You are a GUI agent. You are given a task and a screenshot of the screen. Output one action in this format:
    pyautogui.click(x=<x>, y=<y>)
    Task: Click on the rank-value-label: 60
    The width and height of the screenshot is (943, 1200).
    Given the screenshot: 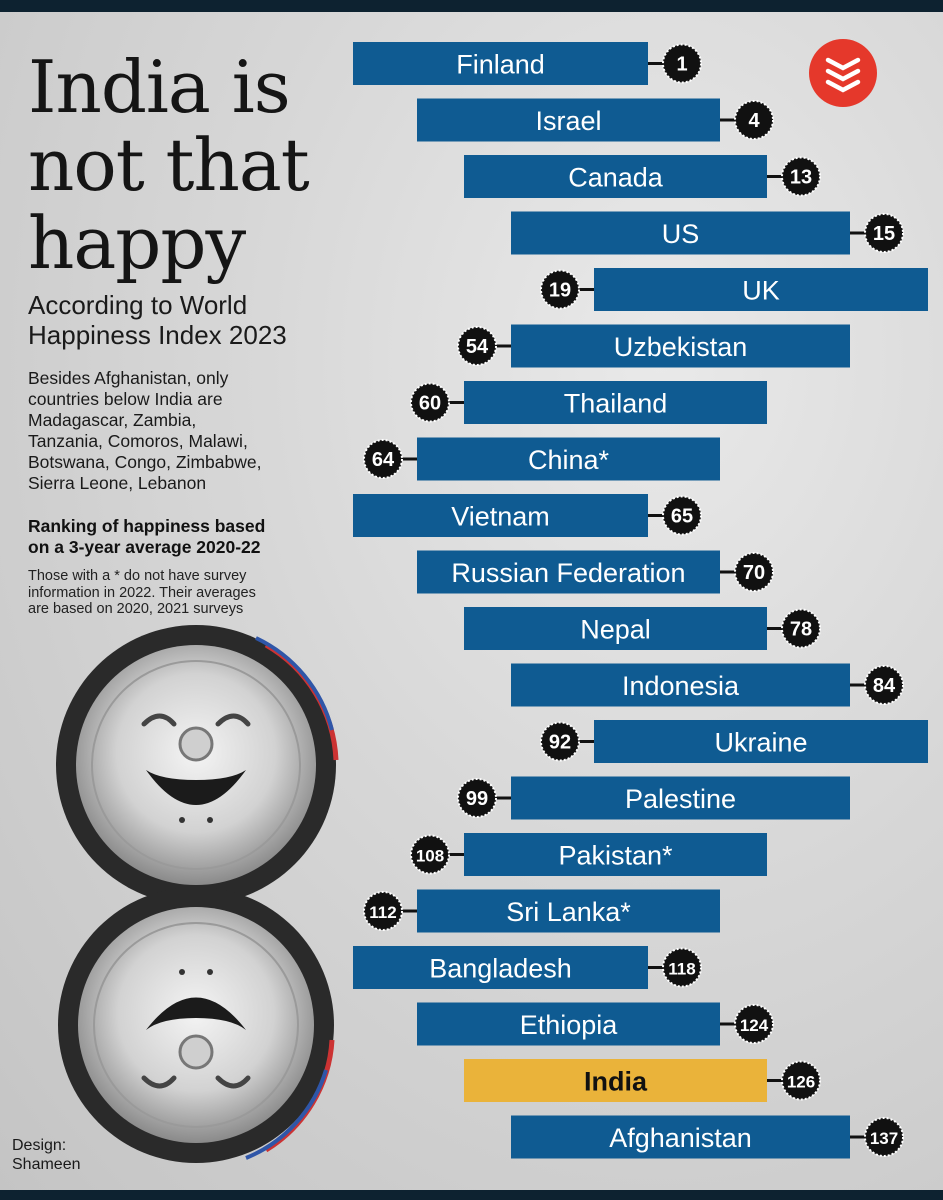 What is the action you would take?
    pyautogui.click(x=430, y=404)
    